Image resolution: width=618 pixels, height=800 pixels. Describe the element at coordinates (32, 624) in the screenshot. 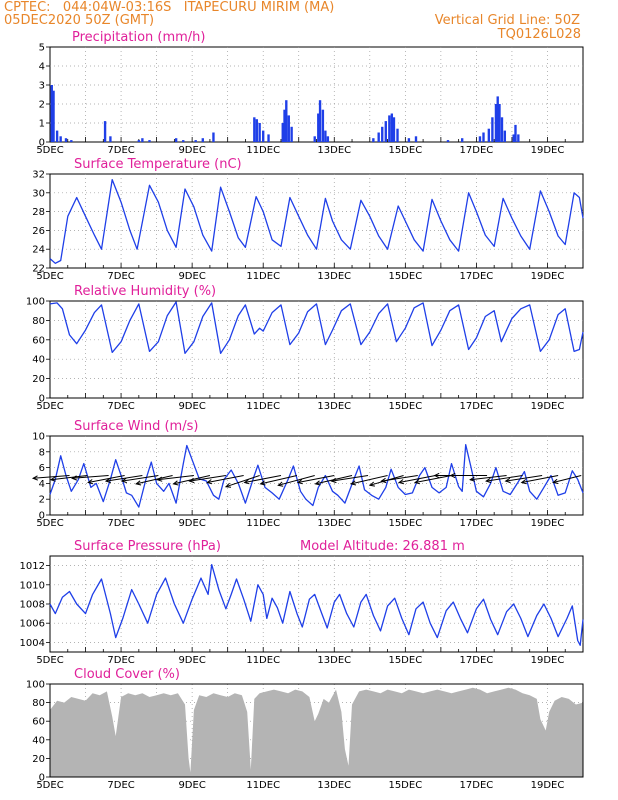

I see `y-tick-label: 1006` at that location.